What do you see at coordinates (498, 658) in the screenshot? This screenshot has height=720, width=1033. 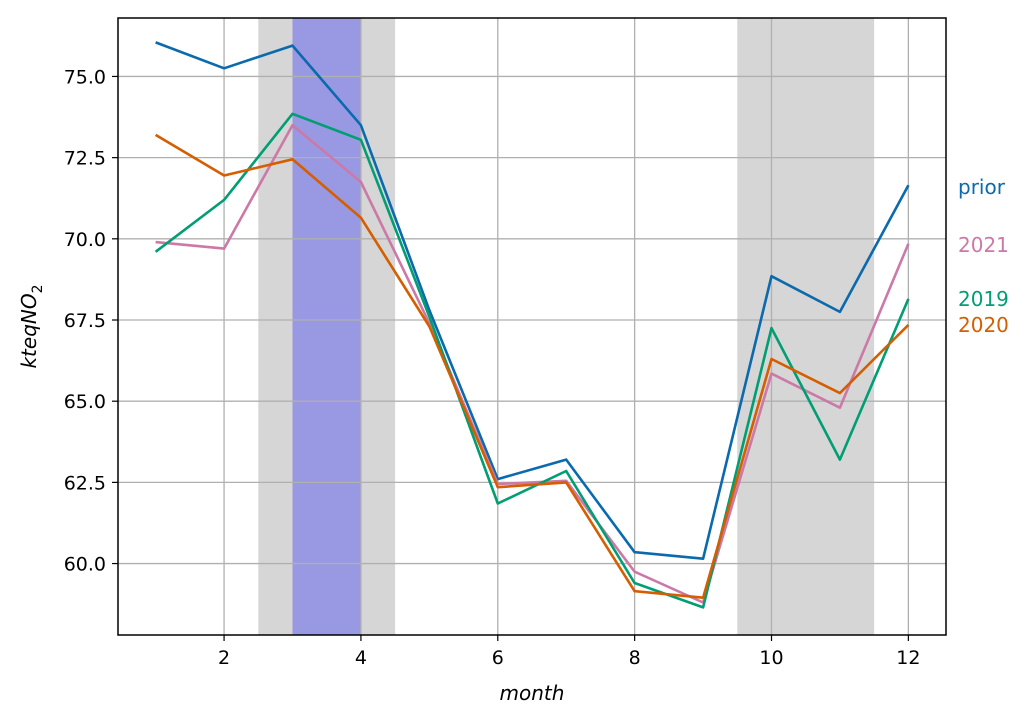 I see `x-tick-label: 6` at bounding box center [498, 658].